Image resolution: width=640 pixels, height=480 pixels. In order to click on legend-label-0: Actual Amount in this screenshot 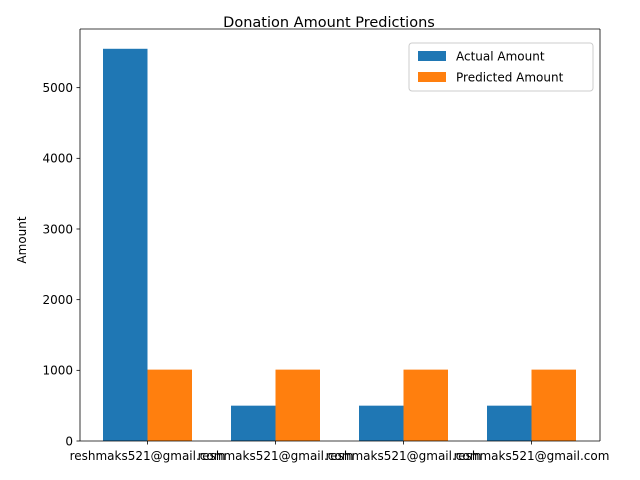, I will do `click(500, 57)`.